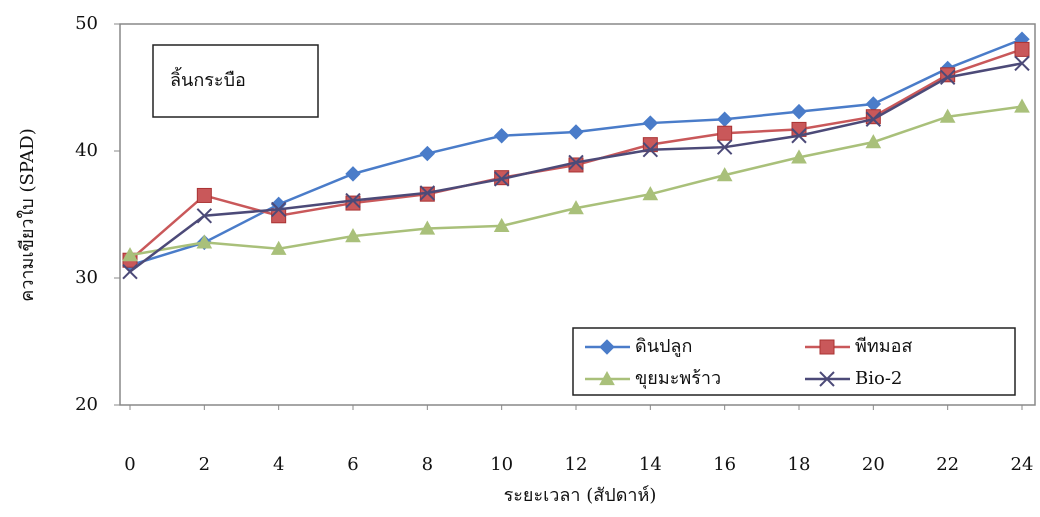  What do you see at coordinates (724, 464) in the screenshot?
I see `x-tick-label: 16` at bounding box center [724, 464].